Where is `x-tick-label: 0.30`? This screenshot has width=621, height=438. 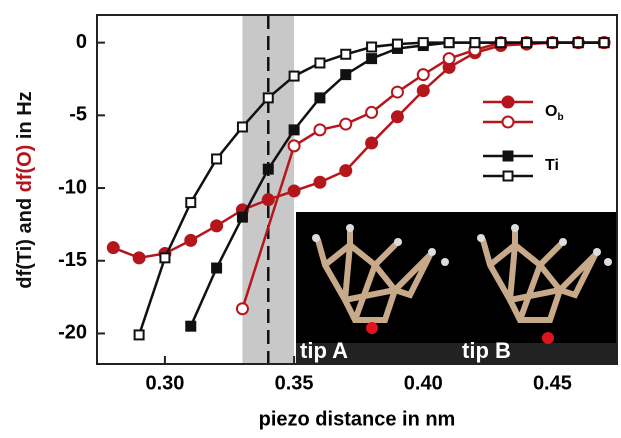 x-tick-label: 0.30 is located at coordinates (164, 383).